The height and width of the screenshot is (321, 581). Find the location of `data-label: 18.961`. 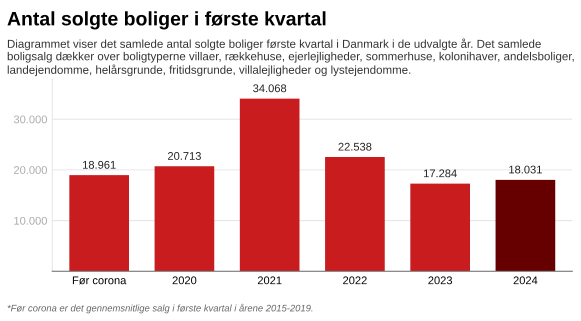

data-label: 18.961 is located at coordinates (99, 164).